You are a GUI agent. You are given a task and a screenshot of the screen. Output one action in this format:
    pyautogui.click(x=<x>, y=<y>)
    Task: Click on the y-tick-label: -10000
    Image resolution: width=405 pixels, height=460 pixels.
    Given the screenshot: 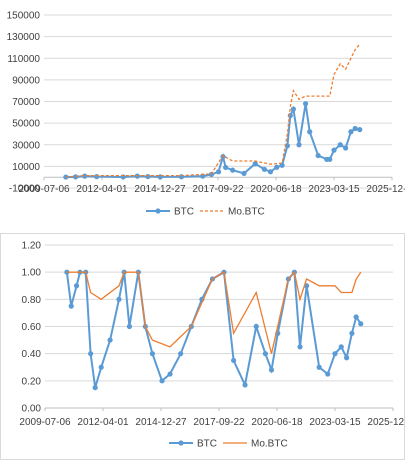 What is the action you would take?
    pyautogui.click(x=25, y=189)
    